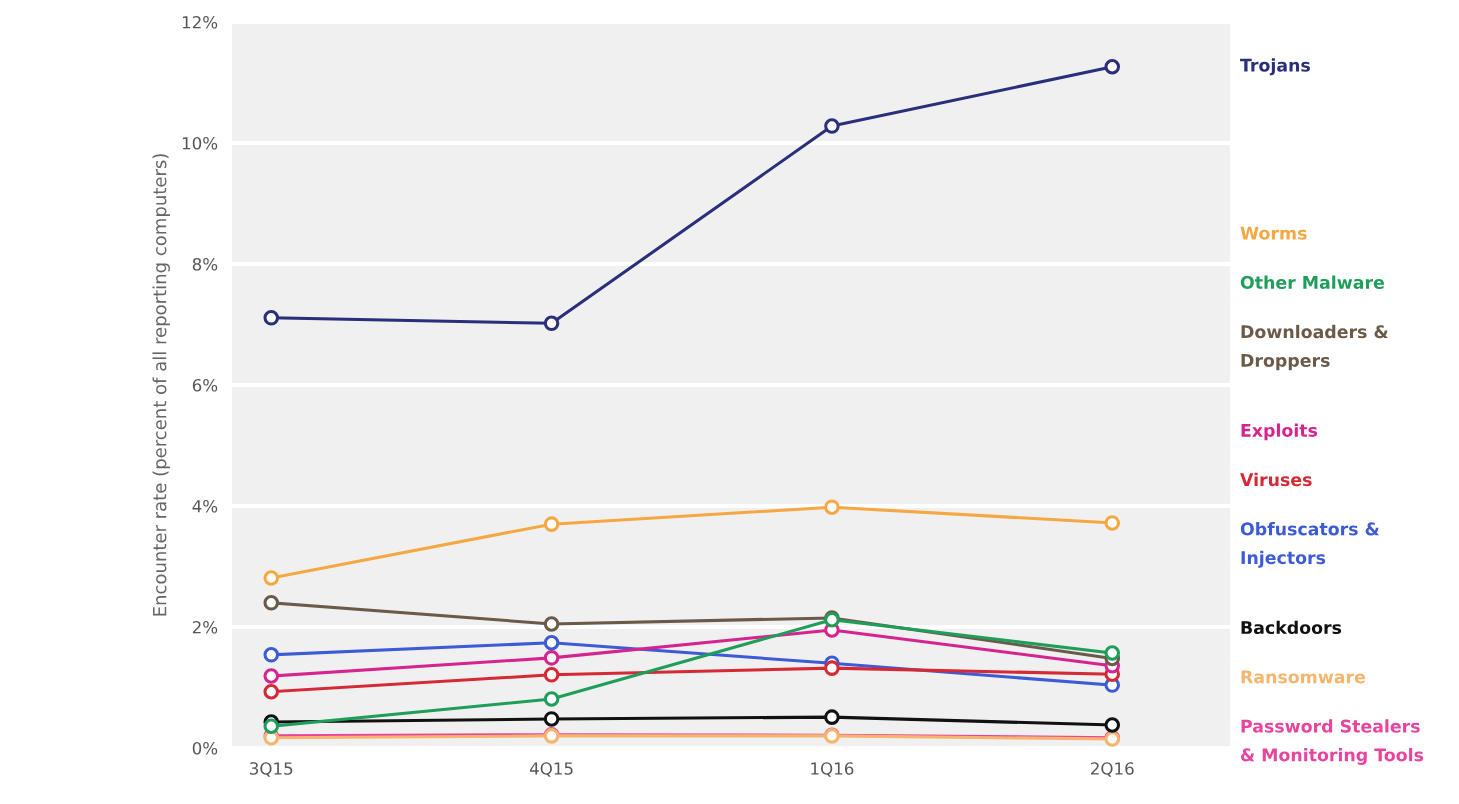 The height and width of the screenshot is (804, 1459). I want to click on y-tick-label: 8%, so click(205, 264).